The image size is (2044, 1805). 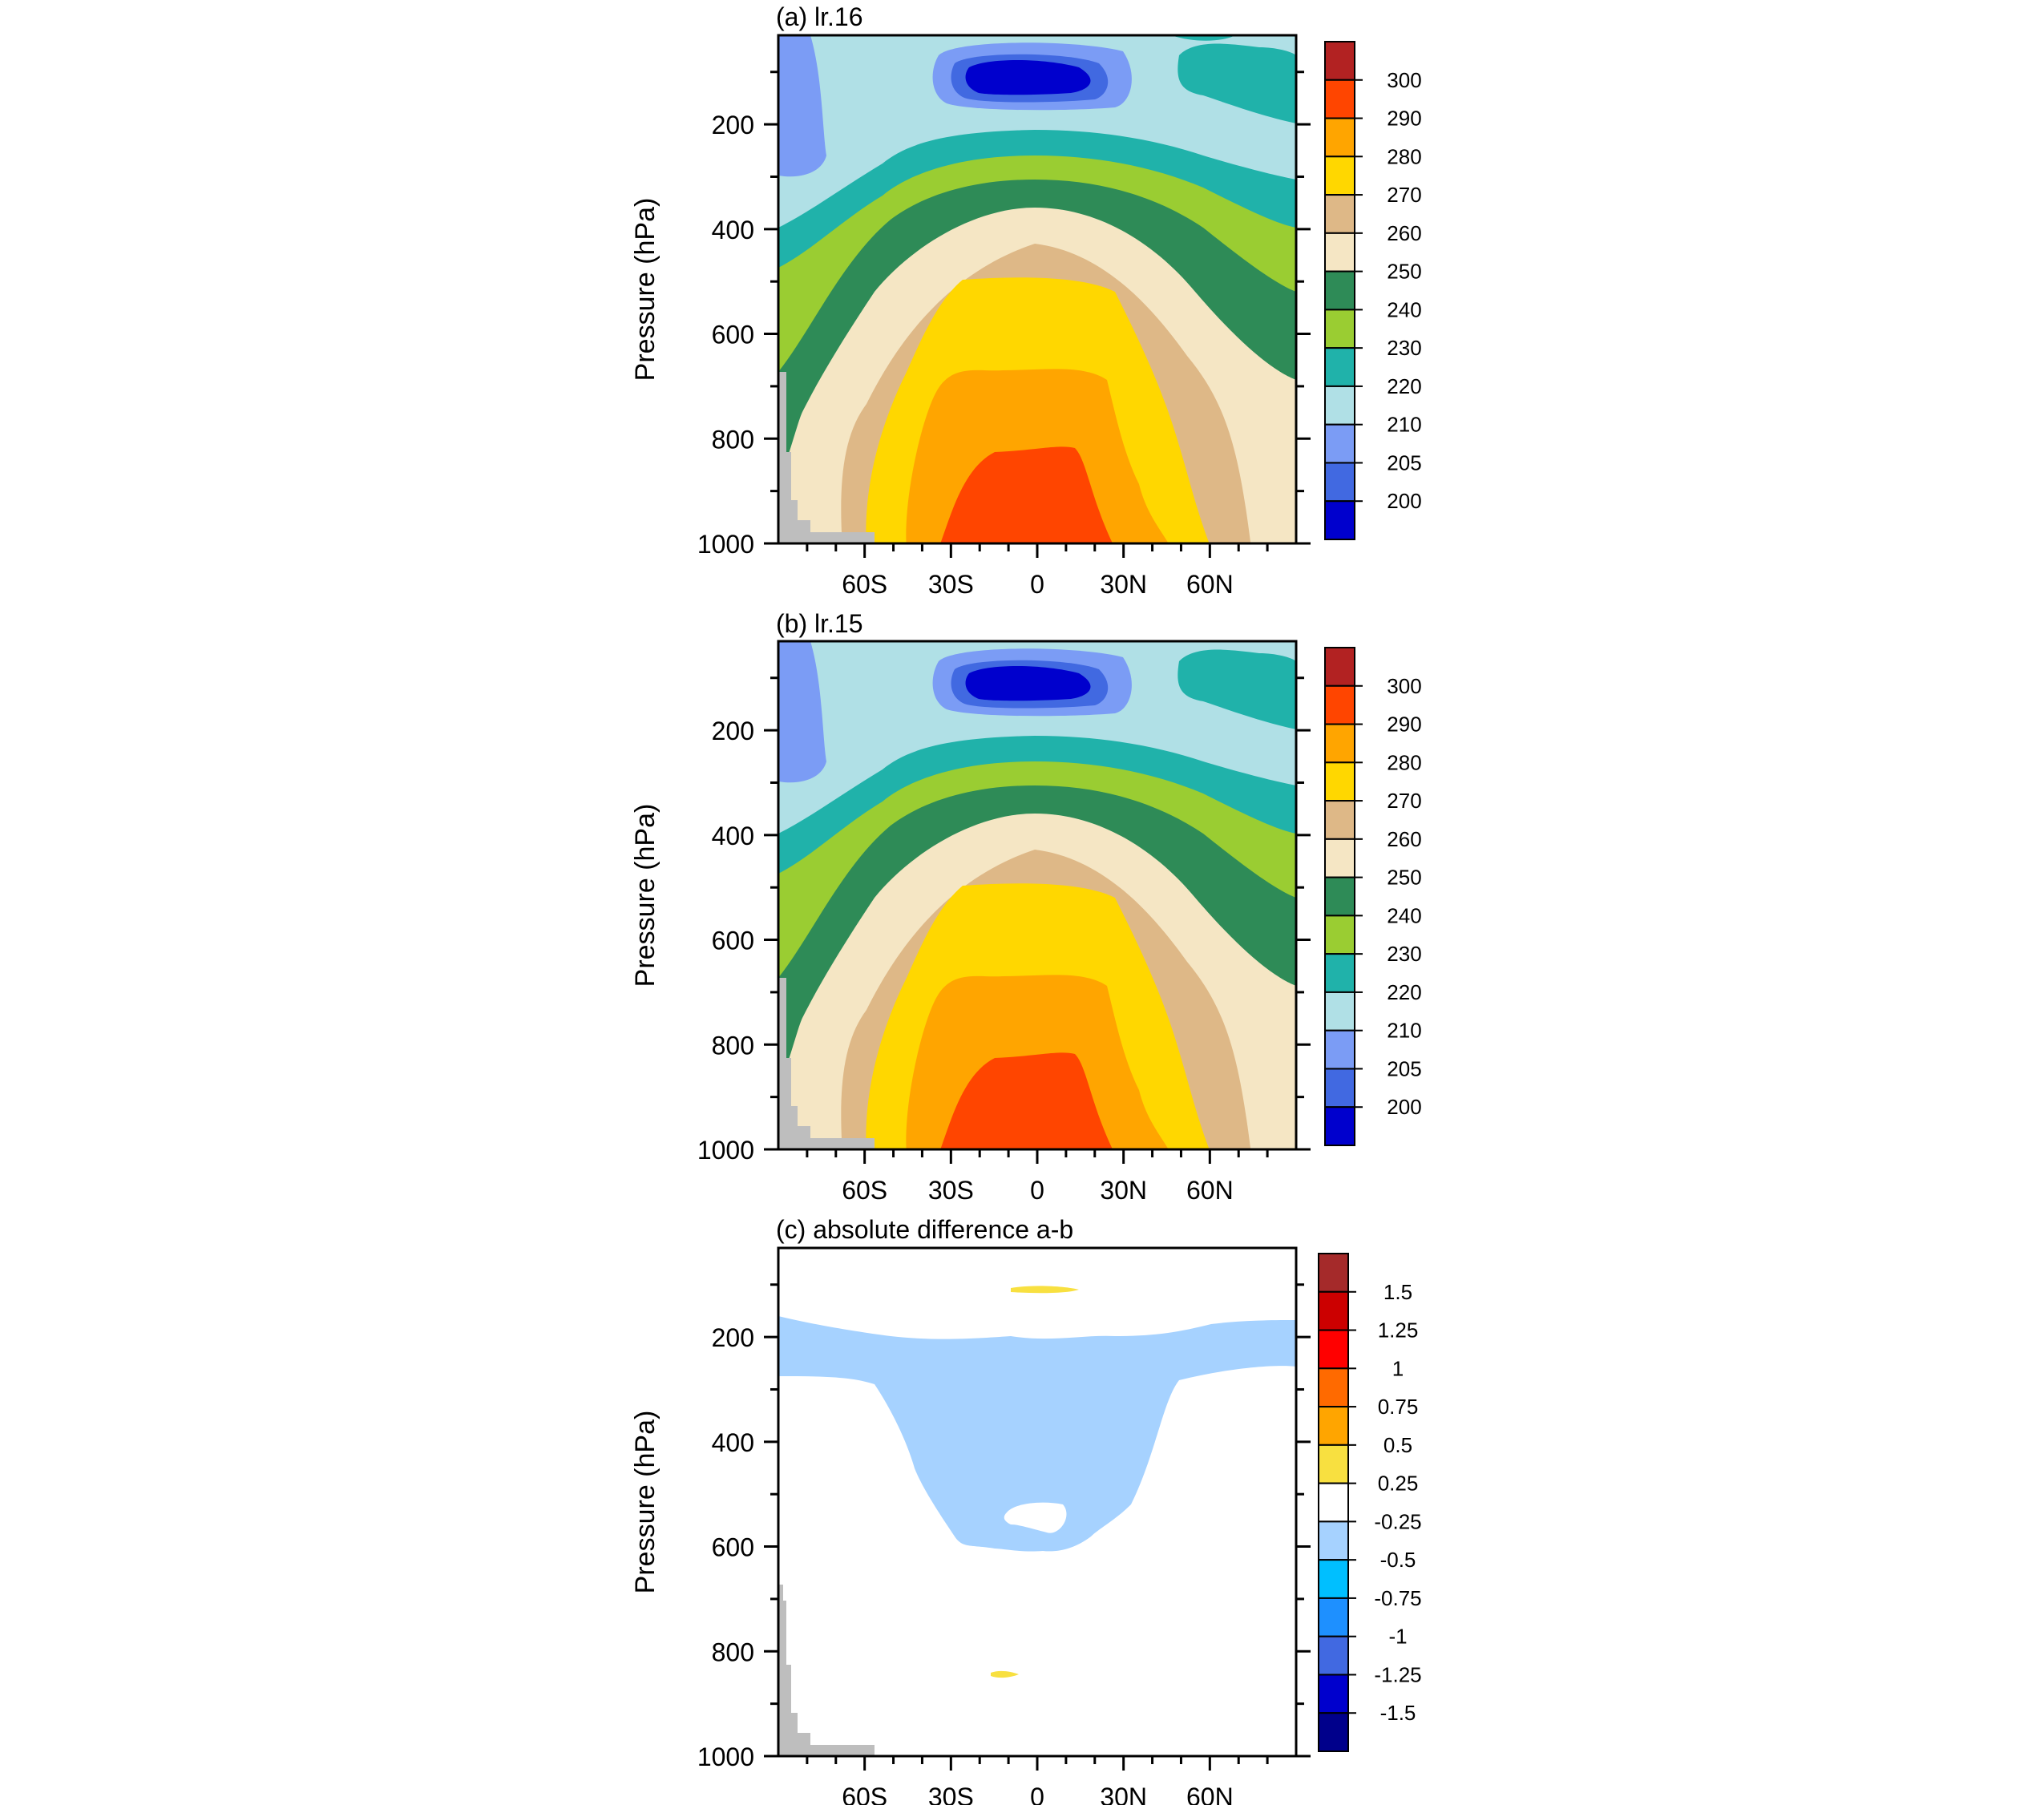 What do you see at coordinates (819, 16) in the screenshot?
I see `panel-a-title: (a) lr.16` at bounding box center [819, 16].